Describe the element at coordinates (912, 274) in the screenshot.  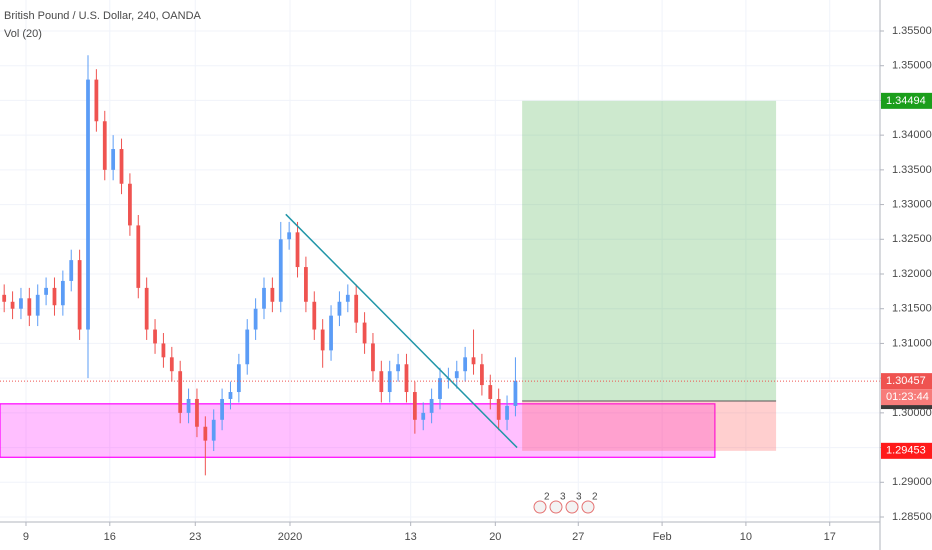
I see `y-tick-label: 1.32000` at that location.